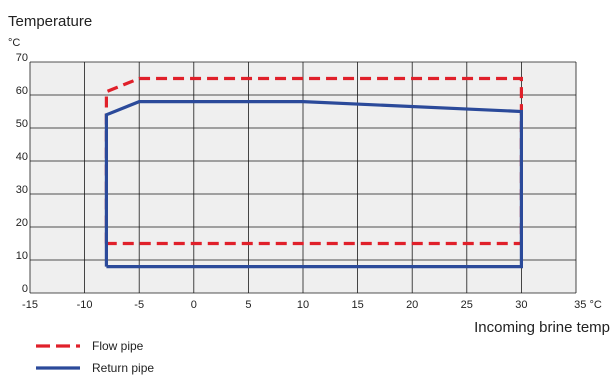  What do you see at coordinates (588, 305) in the screenshot?
I see `x-tick-label: 35 °C` at bounding box center [588, 305].